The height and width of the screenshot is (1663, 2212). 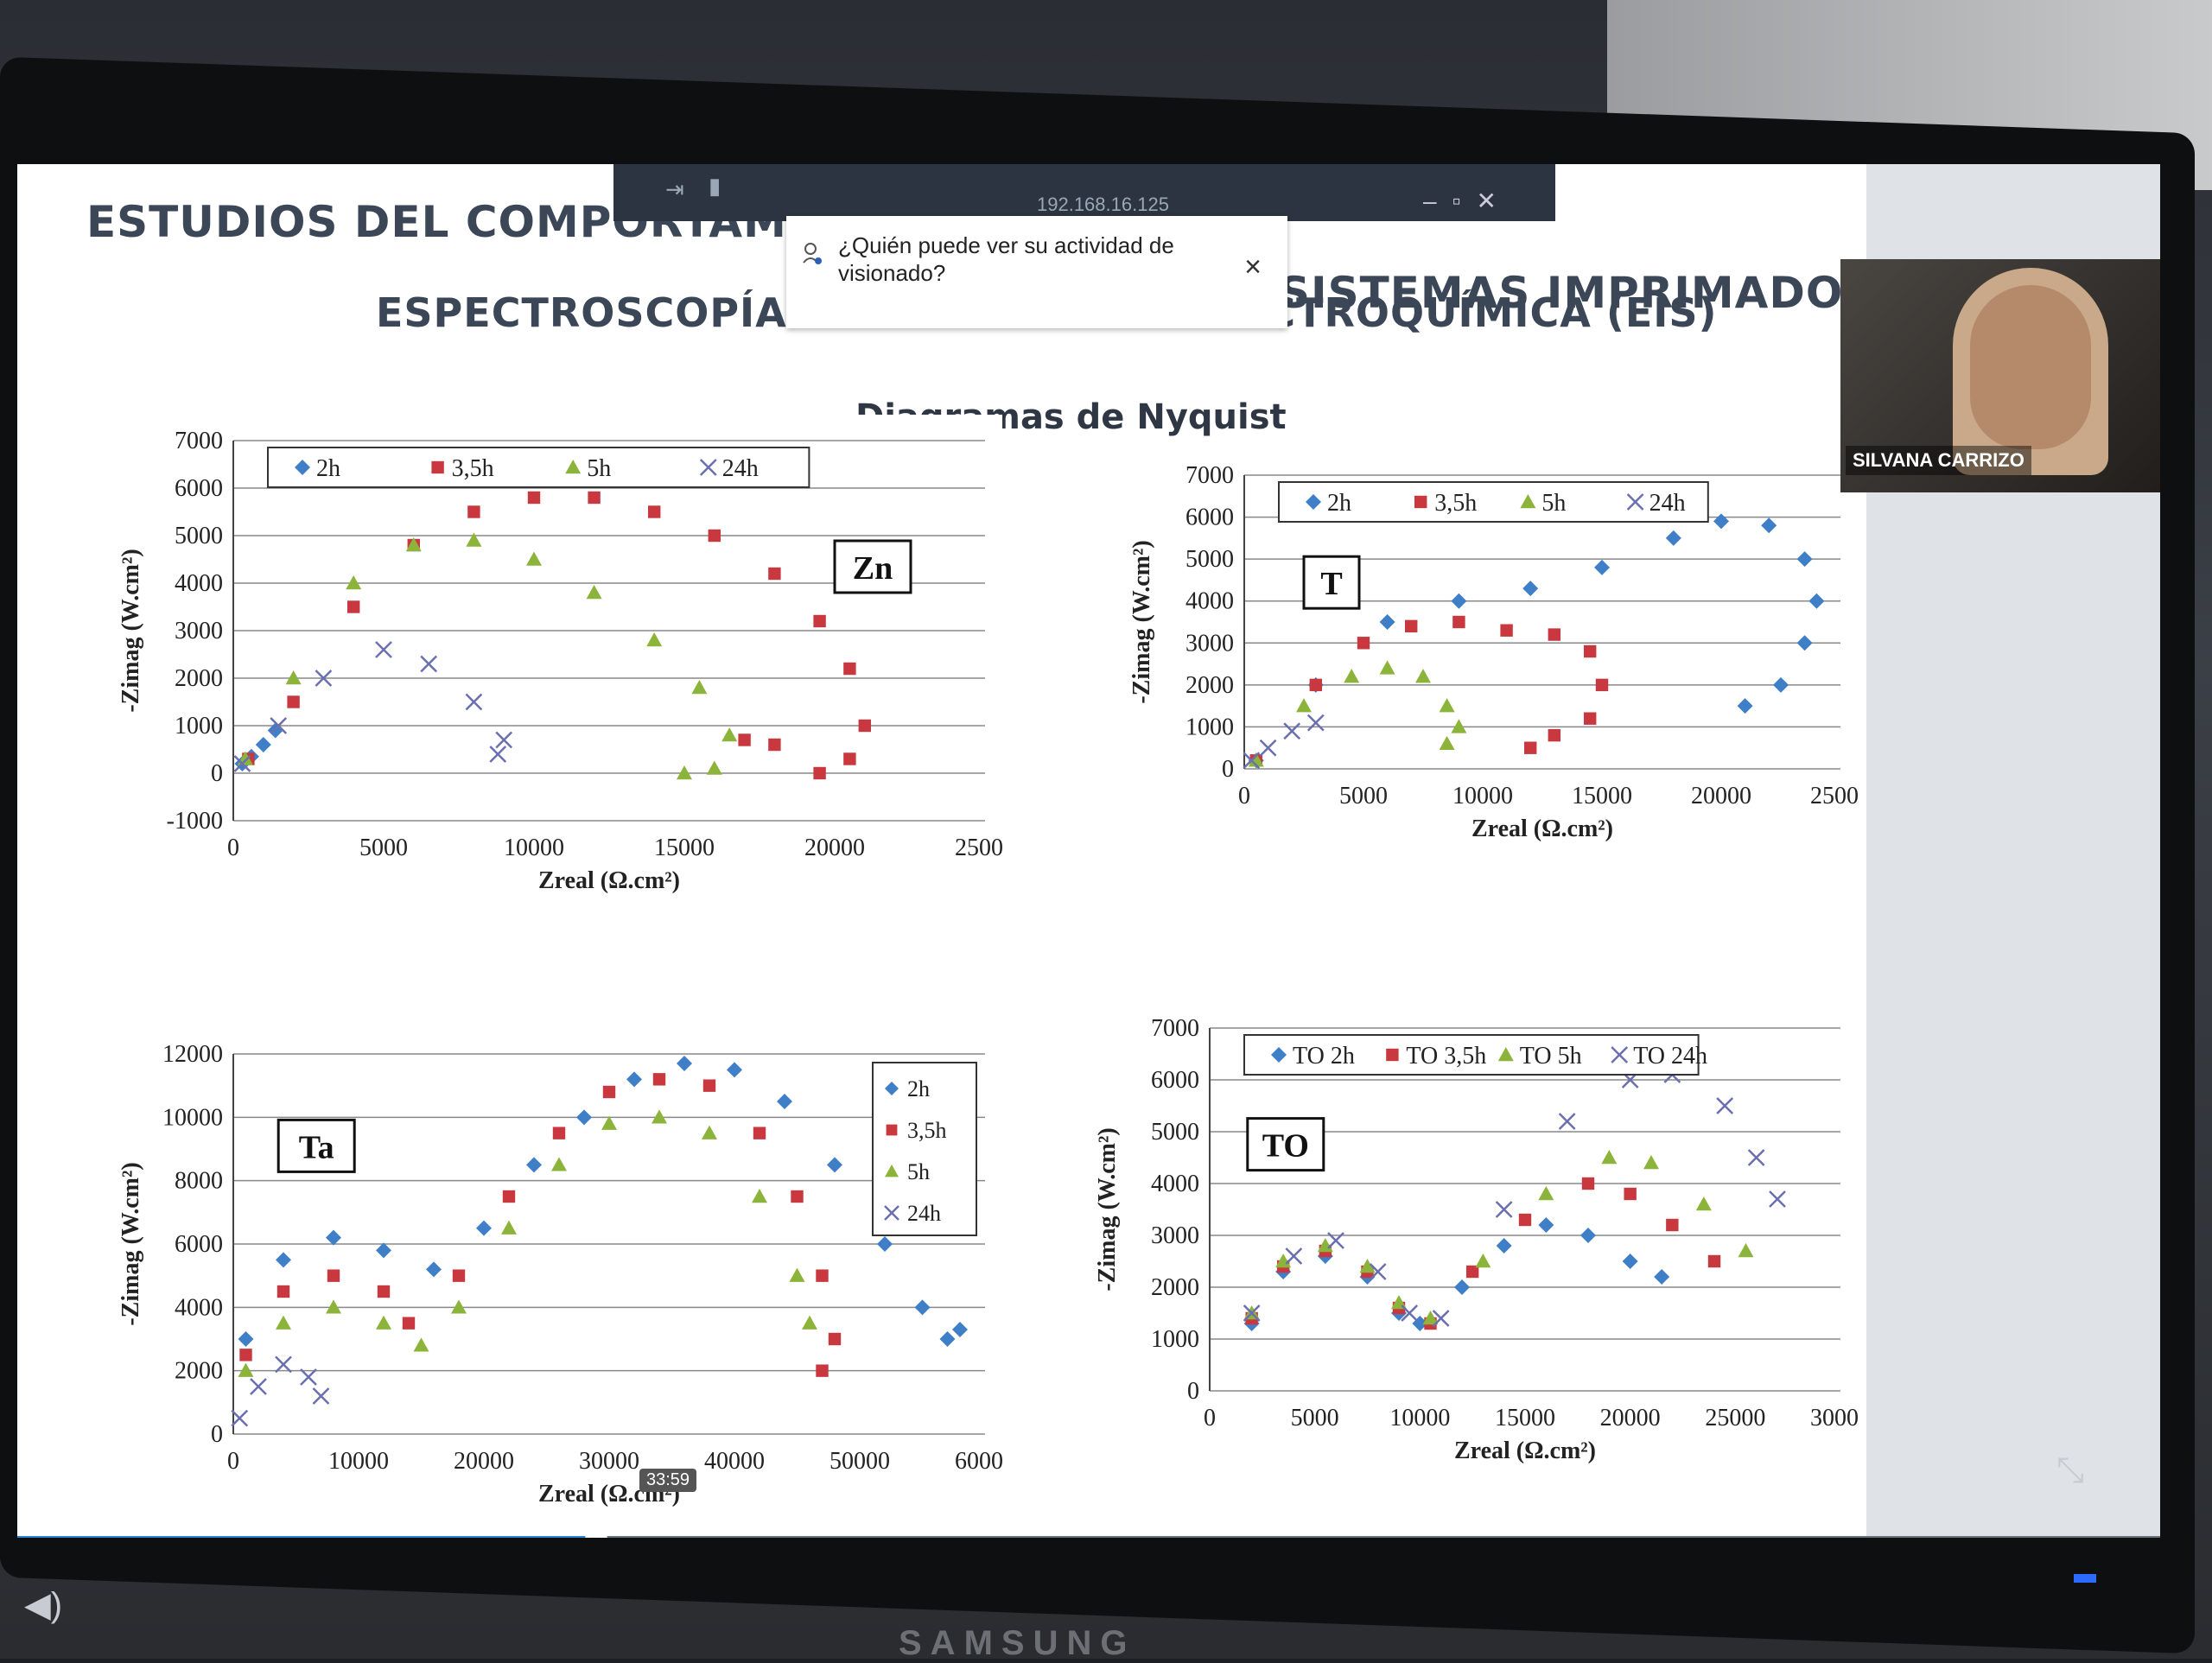 I want to click on y-tick-label: -1000, so click(x=195, y=822).